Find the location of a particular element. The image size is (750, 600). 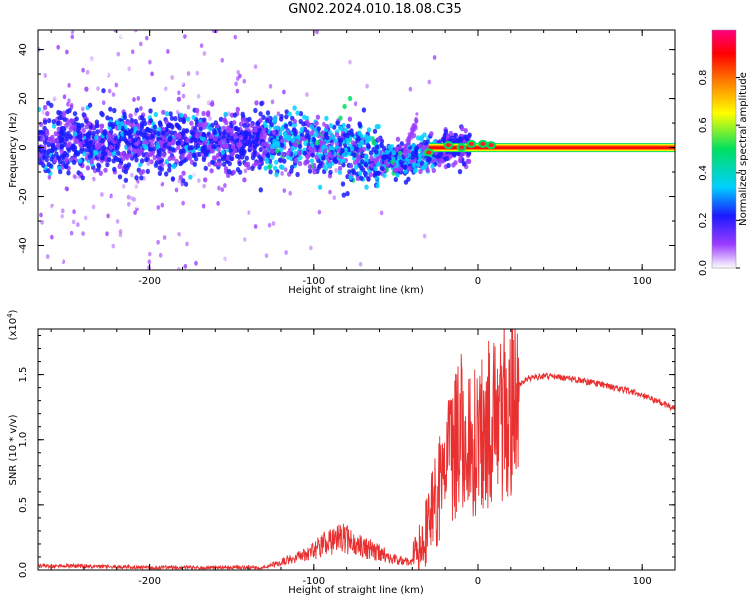

colorbar-tick-label: 0.4 is located at coordinates (703, 173).